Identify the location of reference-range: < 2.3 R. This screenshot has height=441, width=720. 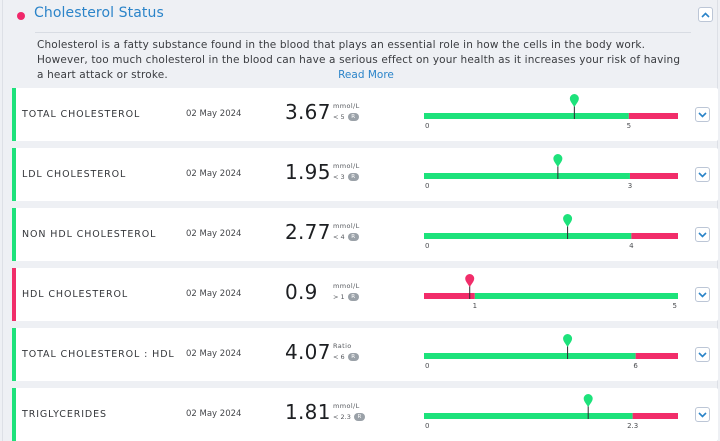
(349, 417).